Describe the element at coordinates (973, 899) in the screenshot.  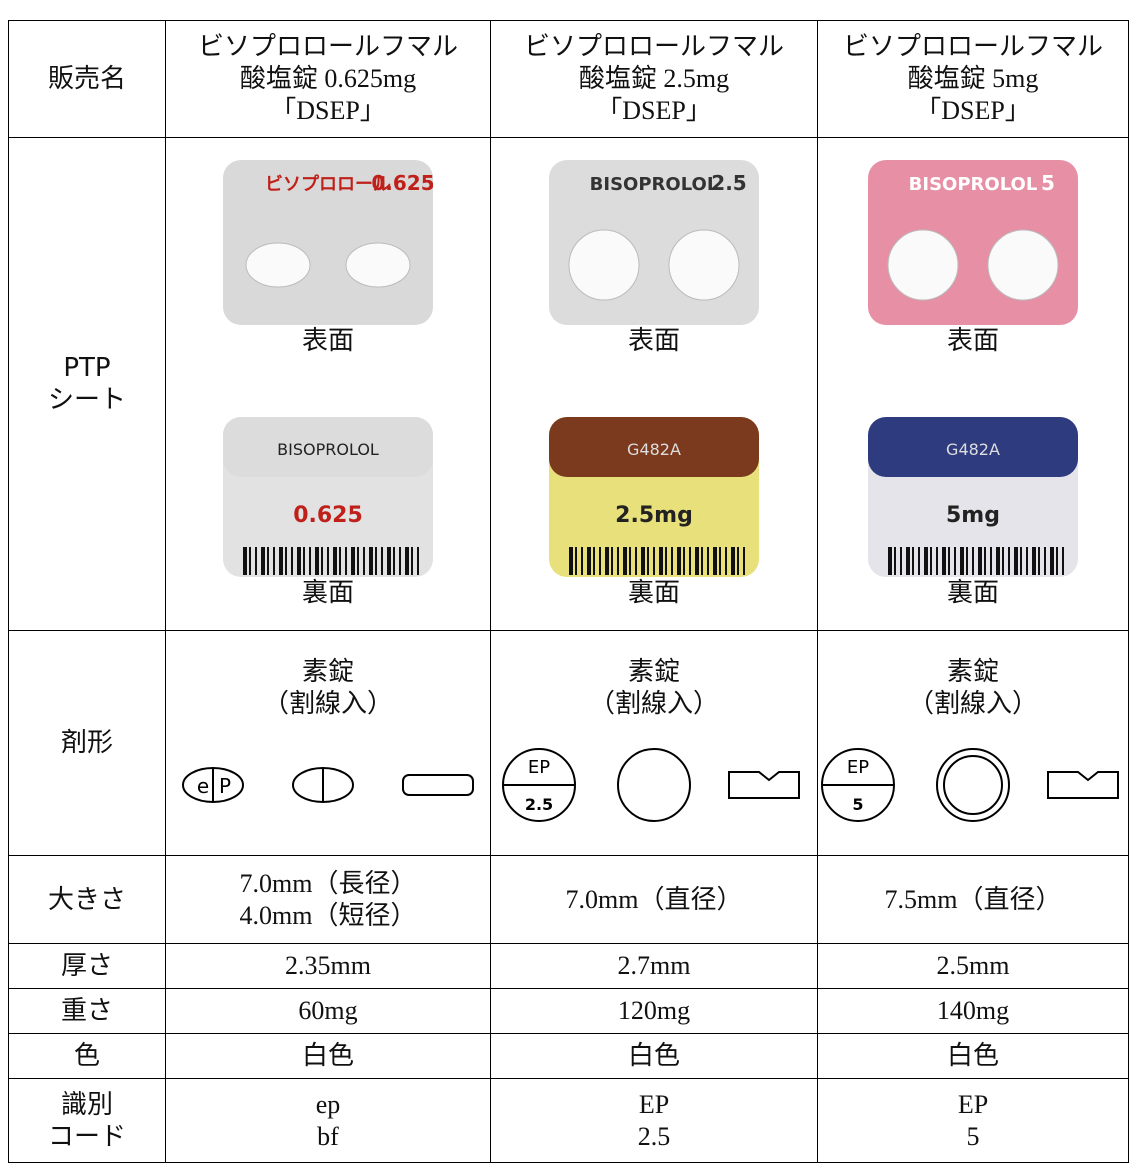
I see `text-line: 7.5mm（直径）` at that location.